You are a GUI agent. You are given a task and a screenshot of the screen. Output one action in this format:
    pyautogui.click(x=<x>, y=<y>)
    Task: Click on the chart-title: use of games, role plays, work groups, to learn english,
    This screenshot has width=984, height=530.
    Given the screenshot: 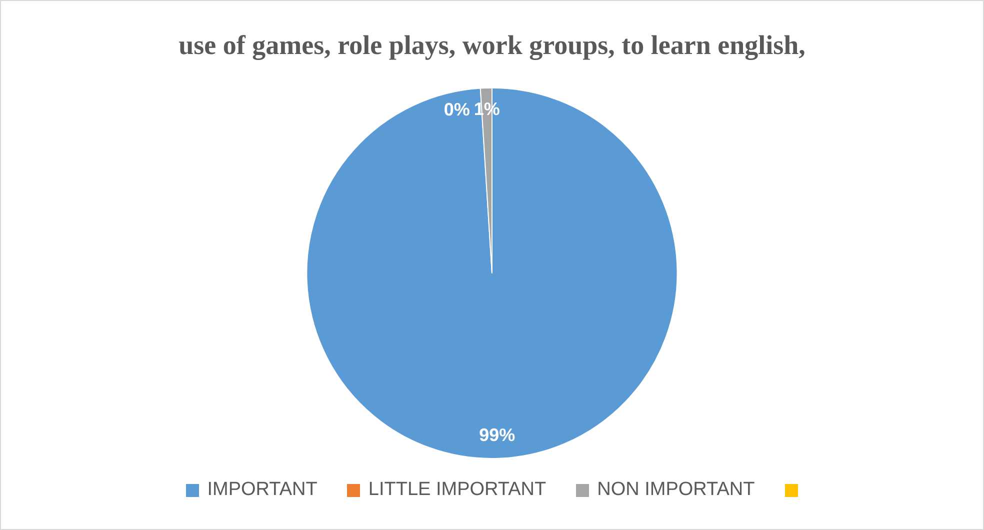 What is the action you would take?
    pyautogui.click(x=492, y=45)
    